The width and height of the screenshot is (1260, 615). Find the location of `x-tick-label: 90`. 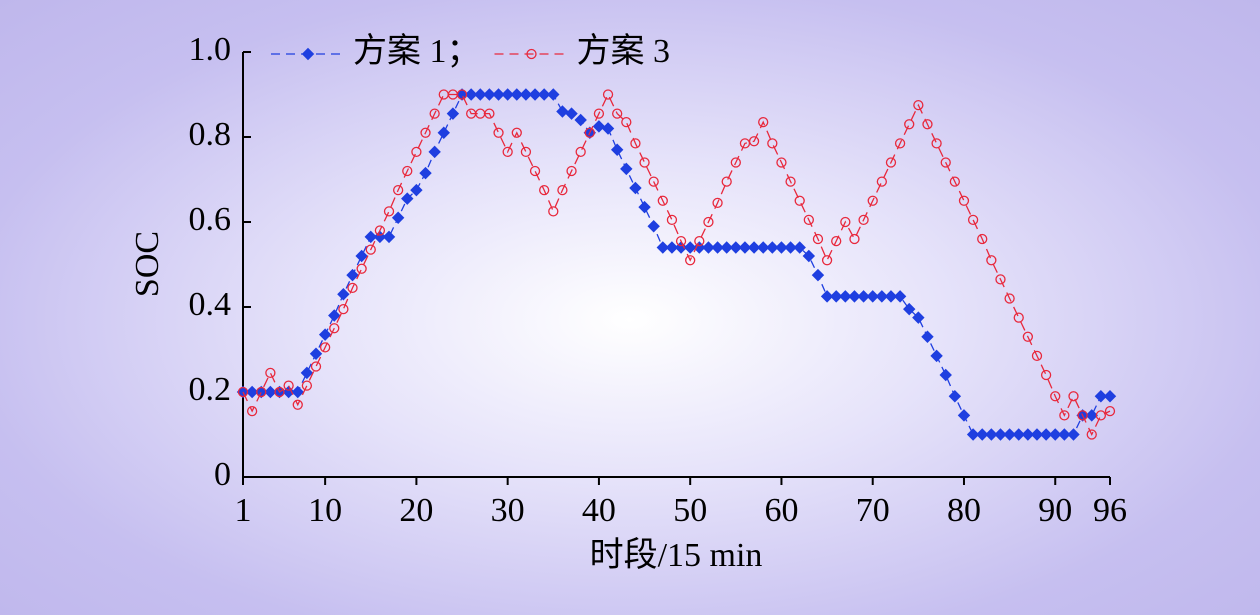

x-tick-label: 90 is located at coordinates (1055, 510).